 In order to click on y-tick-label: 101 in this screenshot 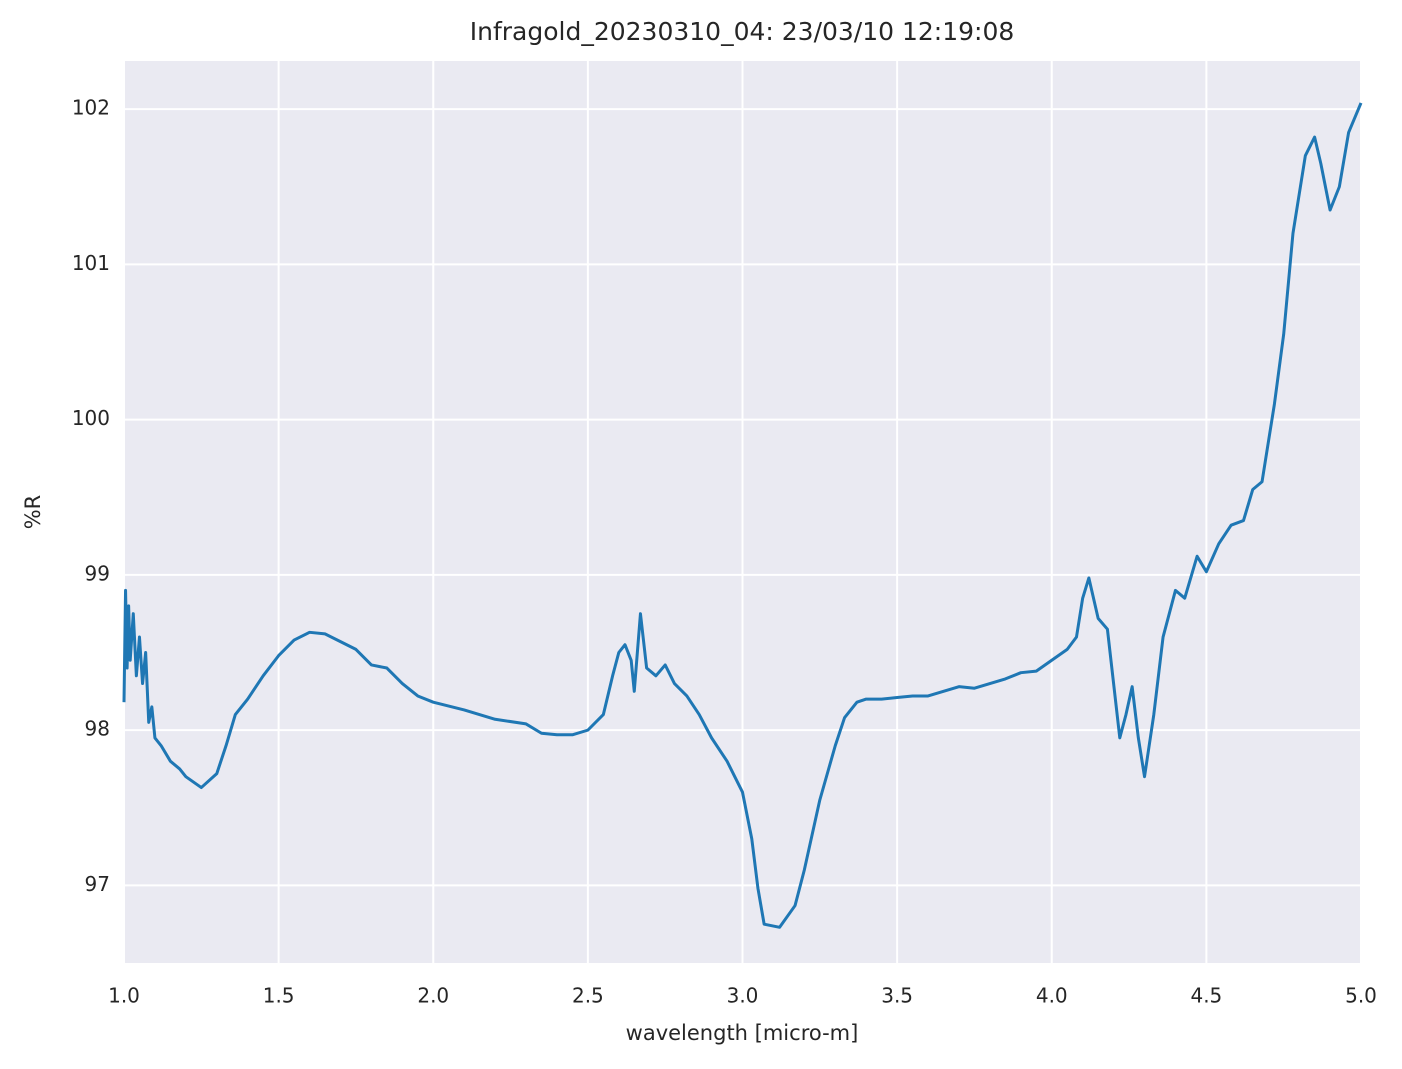, I will do `click(91, 263)`.